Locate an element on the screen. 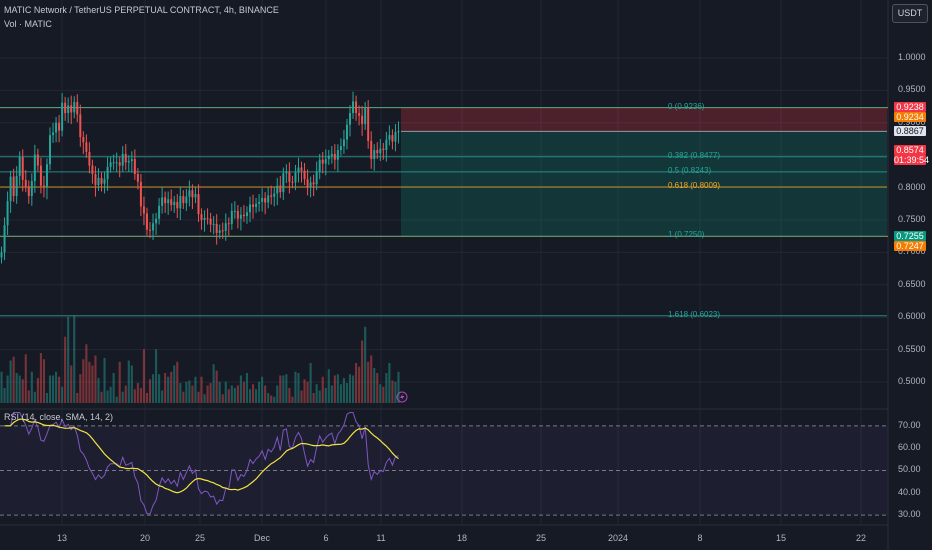  time-axis-label: Dec is located at coordinates (262, 538).